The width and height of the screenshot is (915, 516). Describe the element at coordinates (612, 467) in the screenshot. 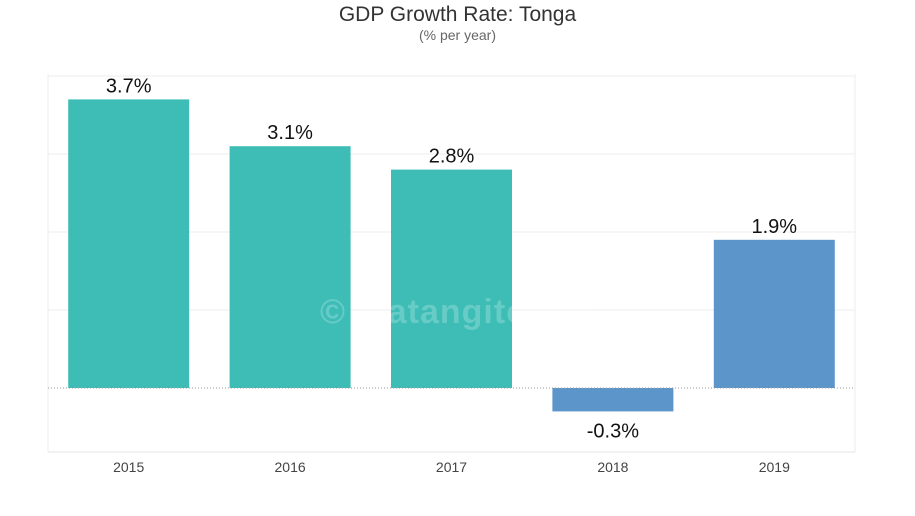

I see `x-tick-label: 2018` at that location.